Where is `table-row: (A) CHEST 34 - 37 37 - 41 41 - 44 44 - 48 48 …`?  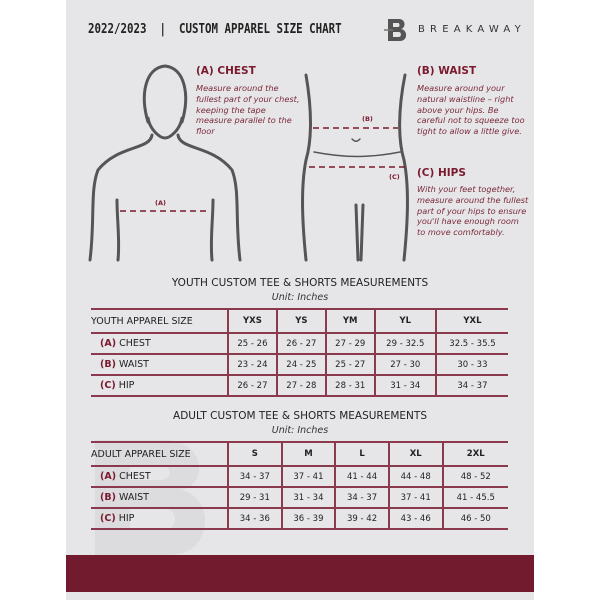
table-row: (A) CHEST 34 - 37 37 - 41 41 - 44 44 - 48 48 … is located at coordinates (299, 477).